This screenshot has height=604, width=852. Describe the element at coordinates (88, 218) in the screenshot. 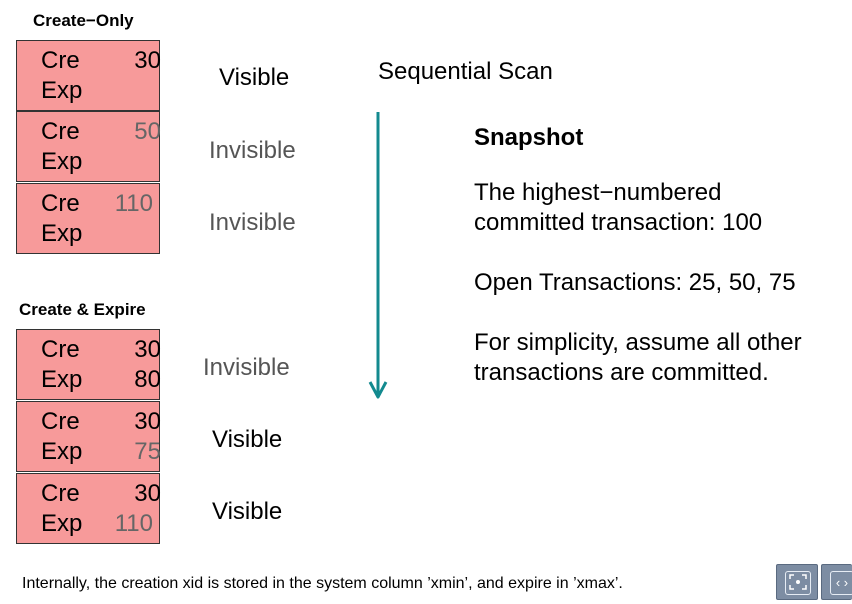

I see `tuple-create-only-3: Cre 110 Exp` at that location.